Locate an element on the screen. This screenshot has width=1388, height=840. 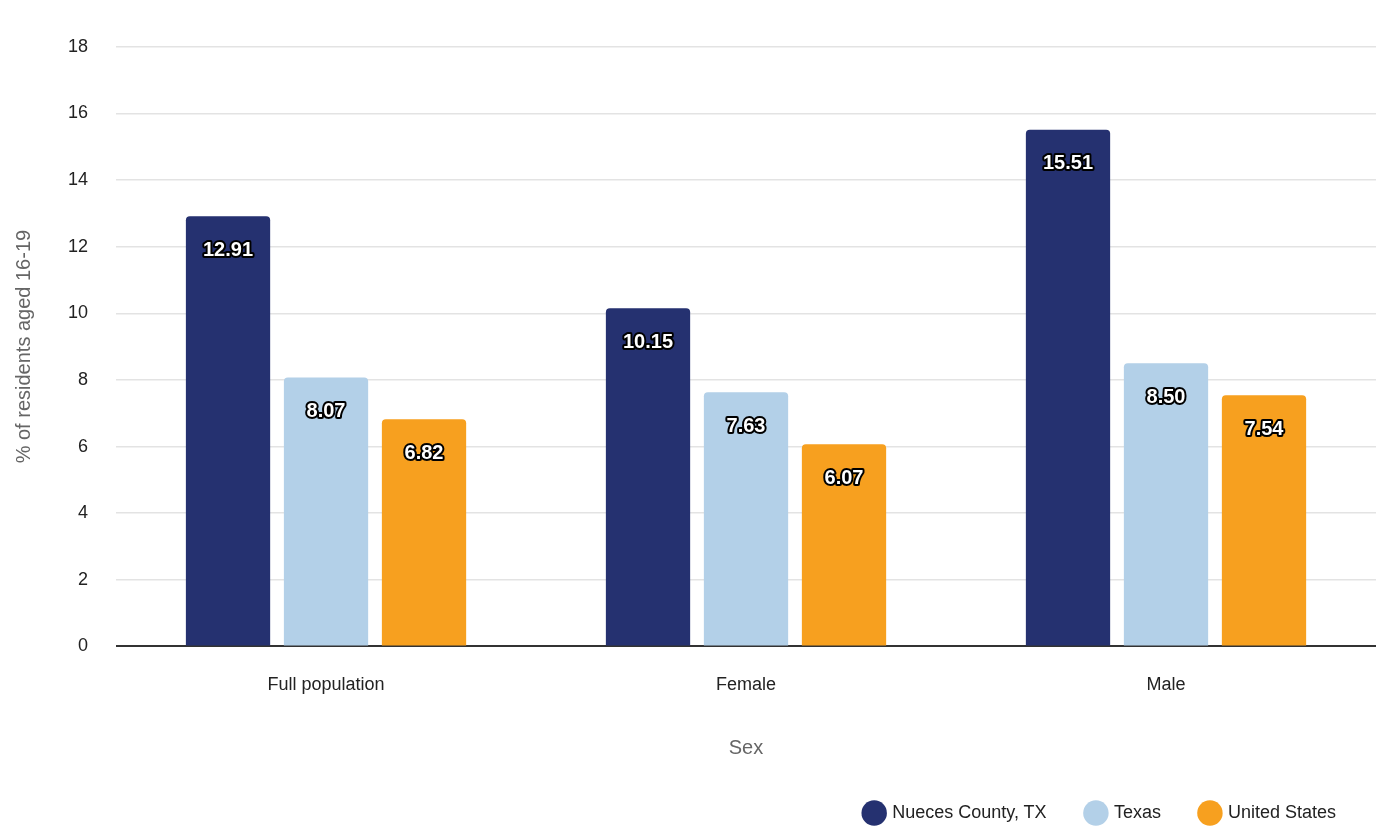
legend-label: United States is located at coordinates (1281, 811).